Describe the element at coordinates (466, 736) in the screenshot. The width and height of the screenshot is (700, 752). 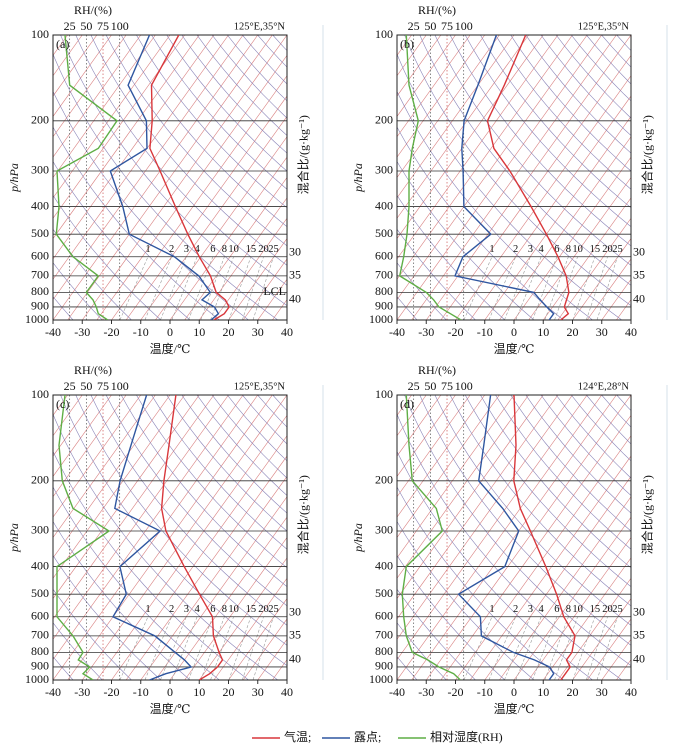
I see `legend-label: 相对湿度(RH)` at that location.